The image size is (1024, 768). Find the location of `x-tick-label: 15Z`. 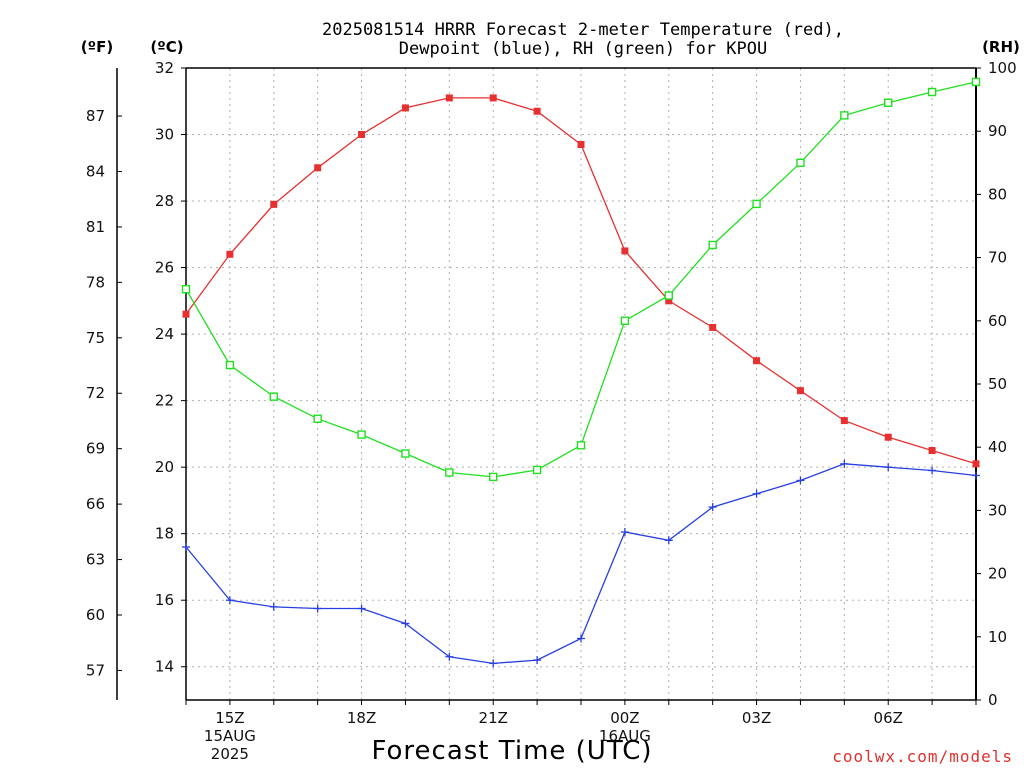

x-tick-label: 15Z is located at coordinates (229, 718).